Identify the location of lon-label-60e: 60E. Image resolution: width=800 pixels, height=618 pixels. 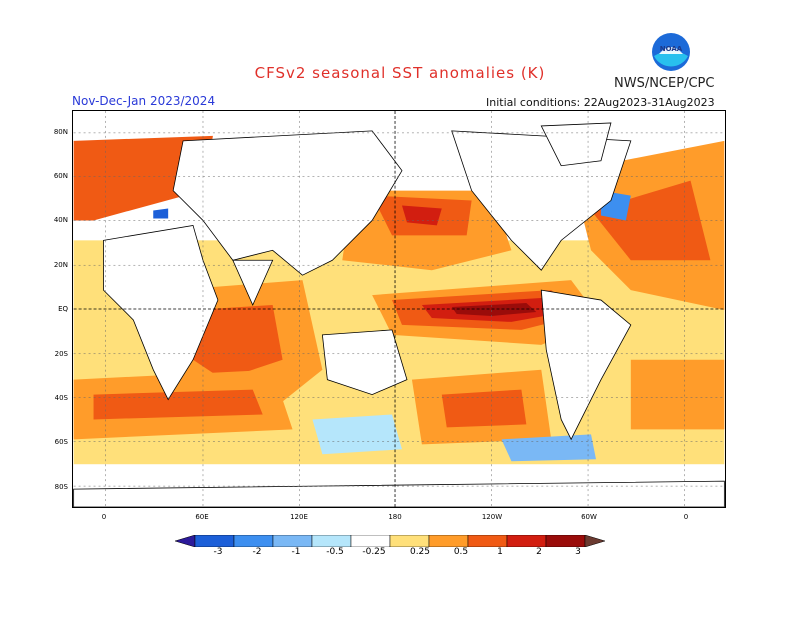
(202, 517).